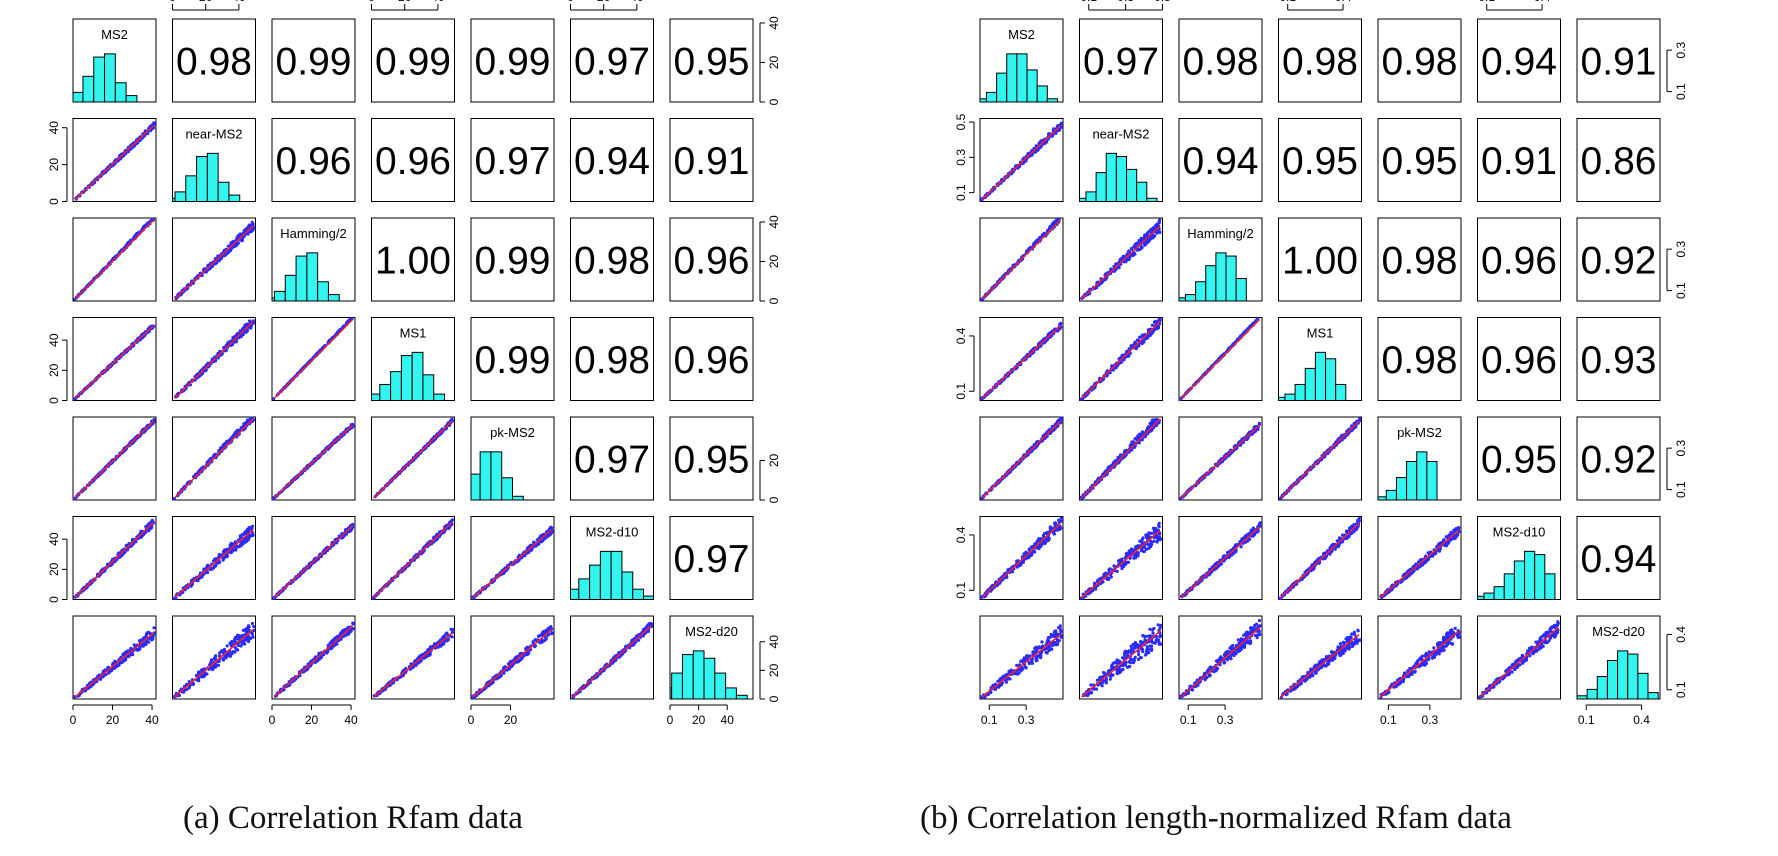  Describe the element at coordinates (313, 60) in the screenshot. I see `matrix-cell: 0.99` at that location.